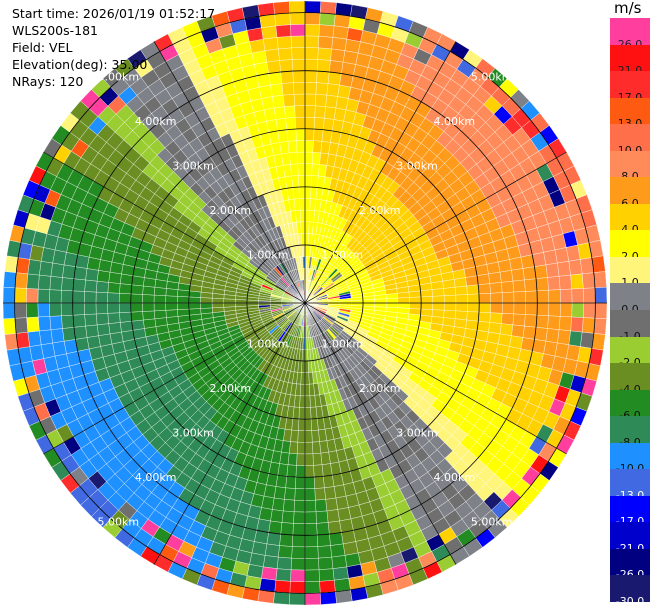 The height and width of the screenshot is (610, 650). I want to click on nrays-label: NRays: 120, so click(48, 81).